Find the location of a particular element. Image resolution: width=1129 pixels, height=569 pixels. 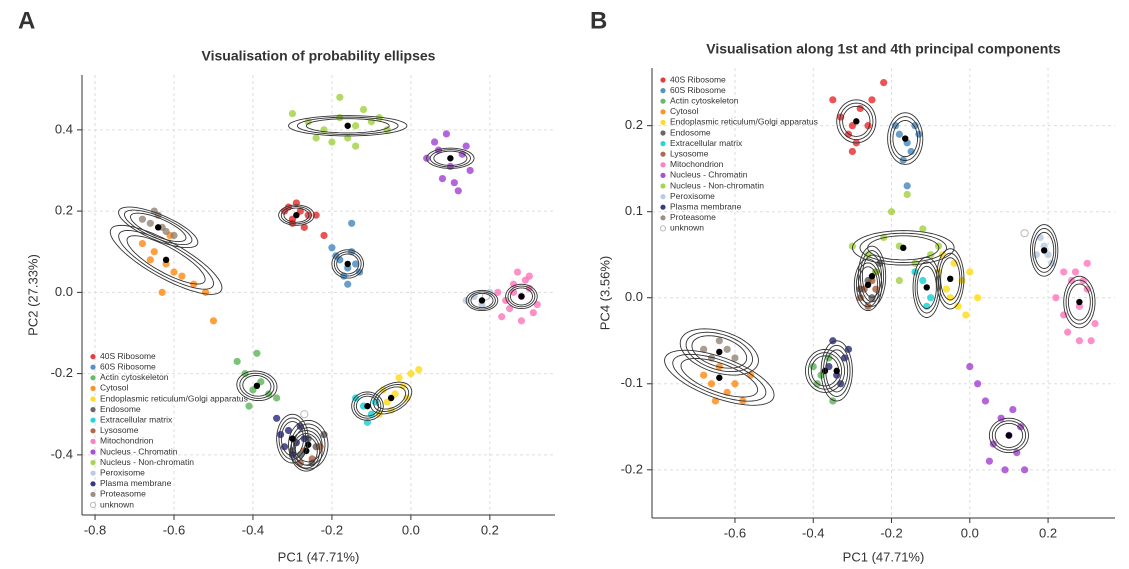

legend-label: Actin cytoskeleton is located at coordinates (704, 100).